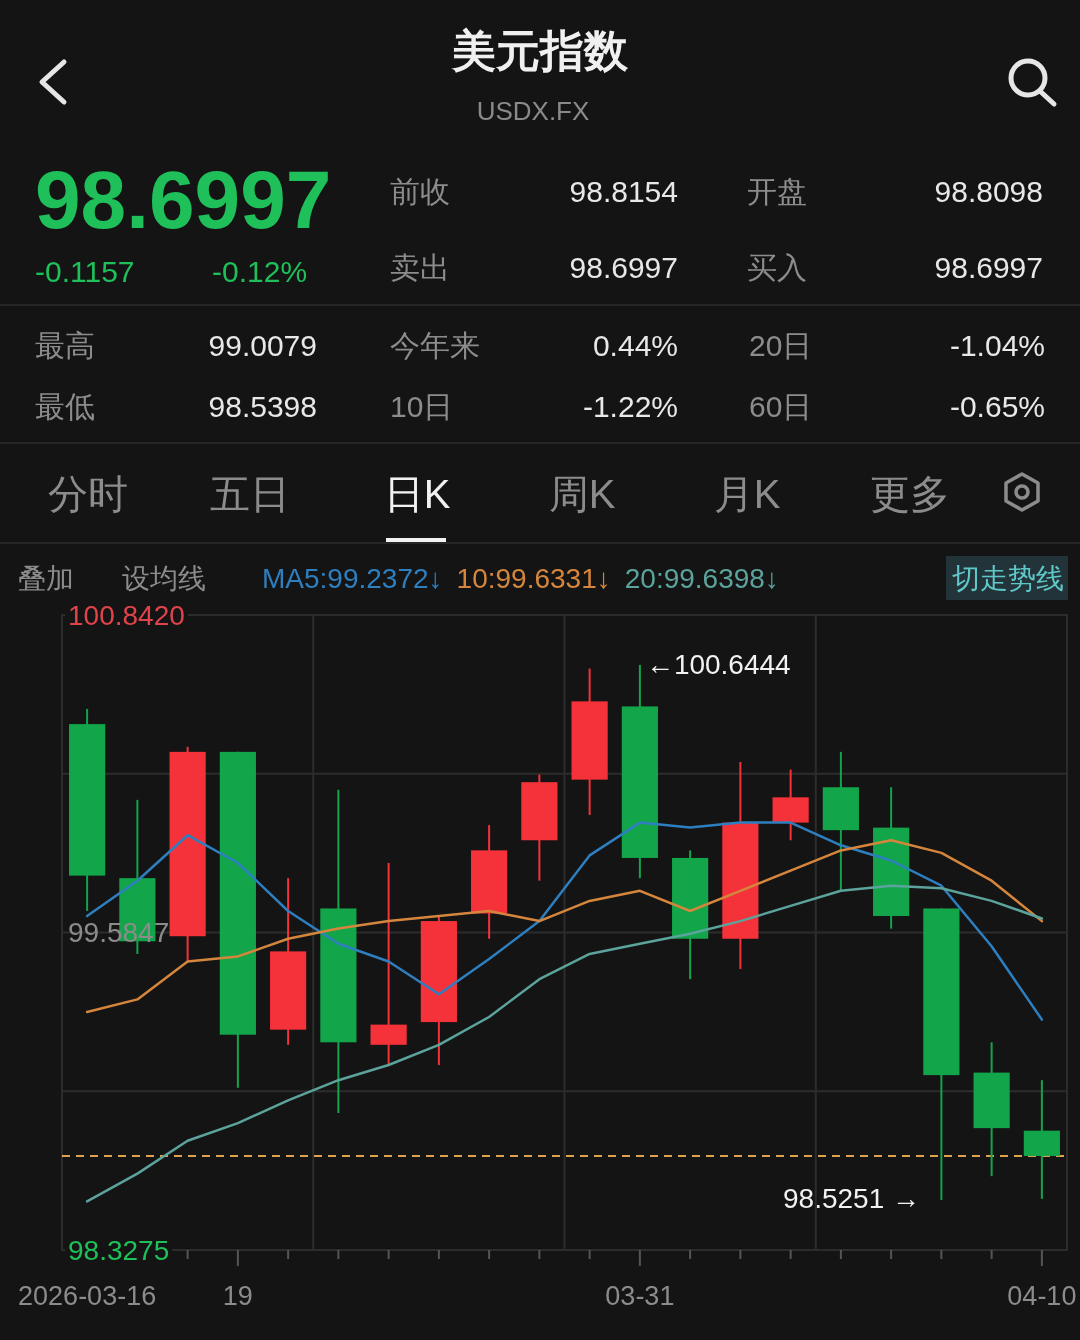 The height and width of the screenshot is (1340, 1080). What do you see at coordinates (533, 111) in the screenshot?
I see `chart-subtitle: USDX.FX` at bounding box center [533, 111].